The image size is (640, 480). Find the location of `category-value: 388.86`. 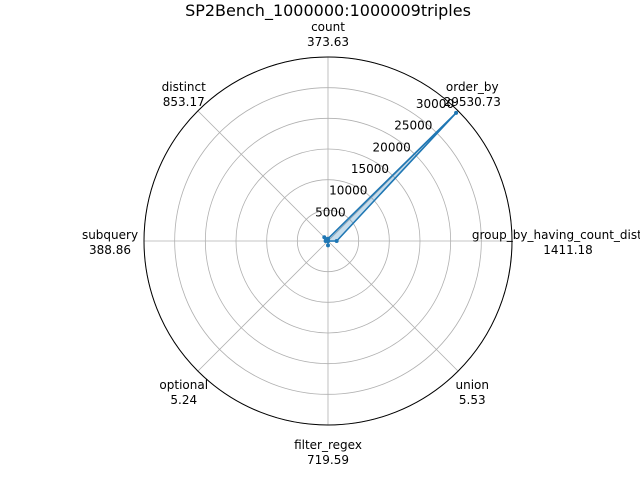

category-value: 388.86 is located at coordinates (110, 250).